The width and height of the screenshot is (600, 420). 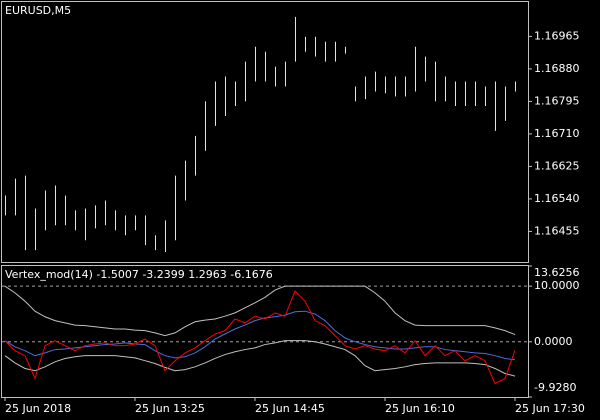 What do you see at coordinates (555, 387) in the screenshot?
I see `y-tick-label: -9.9280` at bounding box center [555, 387].